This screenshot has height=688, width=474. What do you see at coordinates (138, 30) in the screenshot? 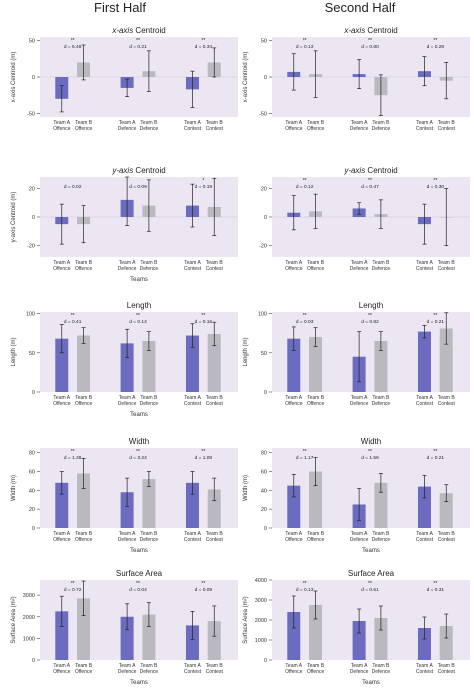
I see `panel-1-title: x-axis Centroid` at bounding box center [138, 30].